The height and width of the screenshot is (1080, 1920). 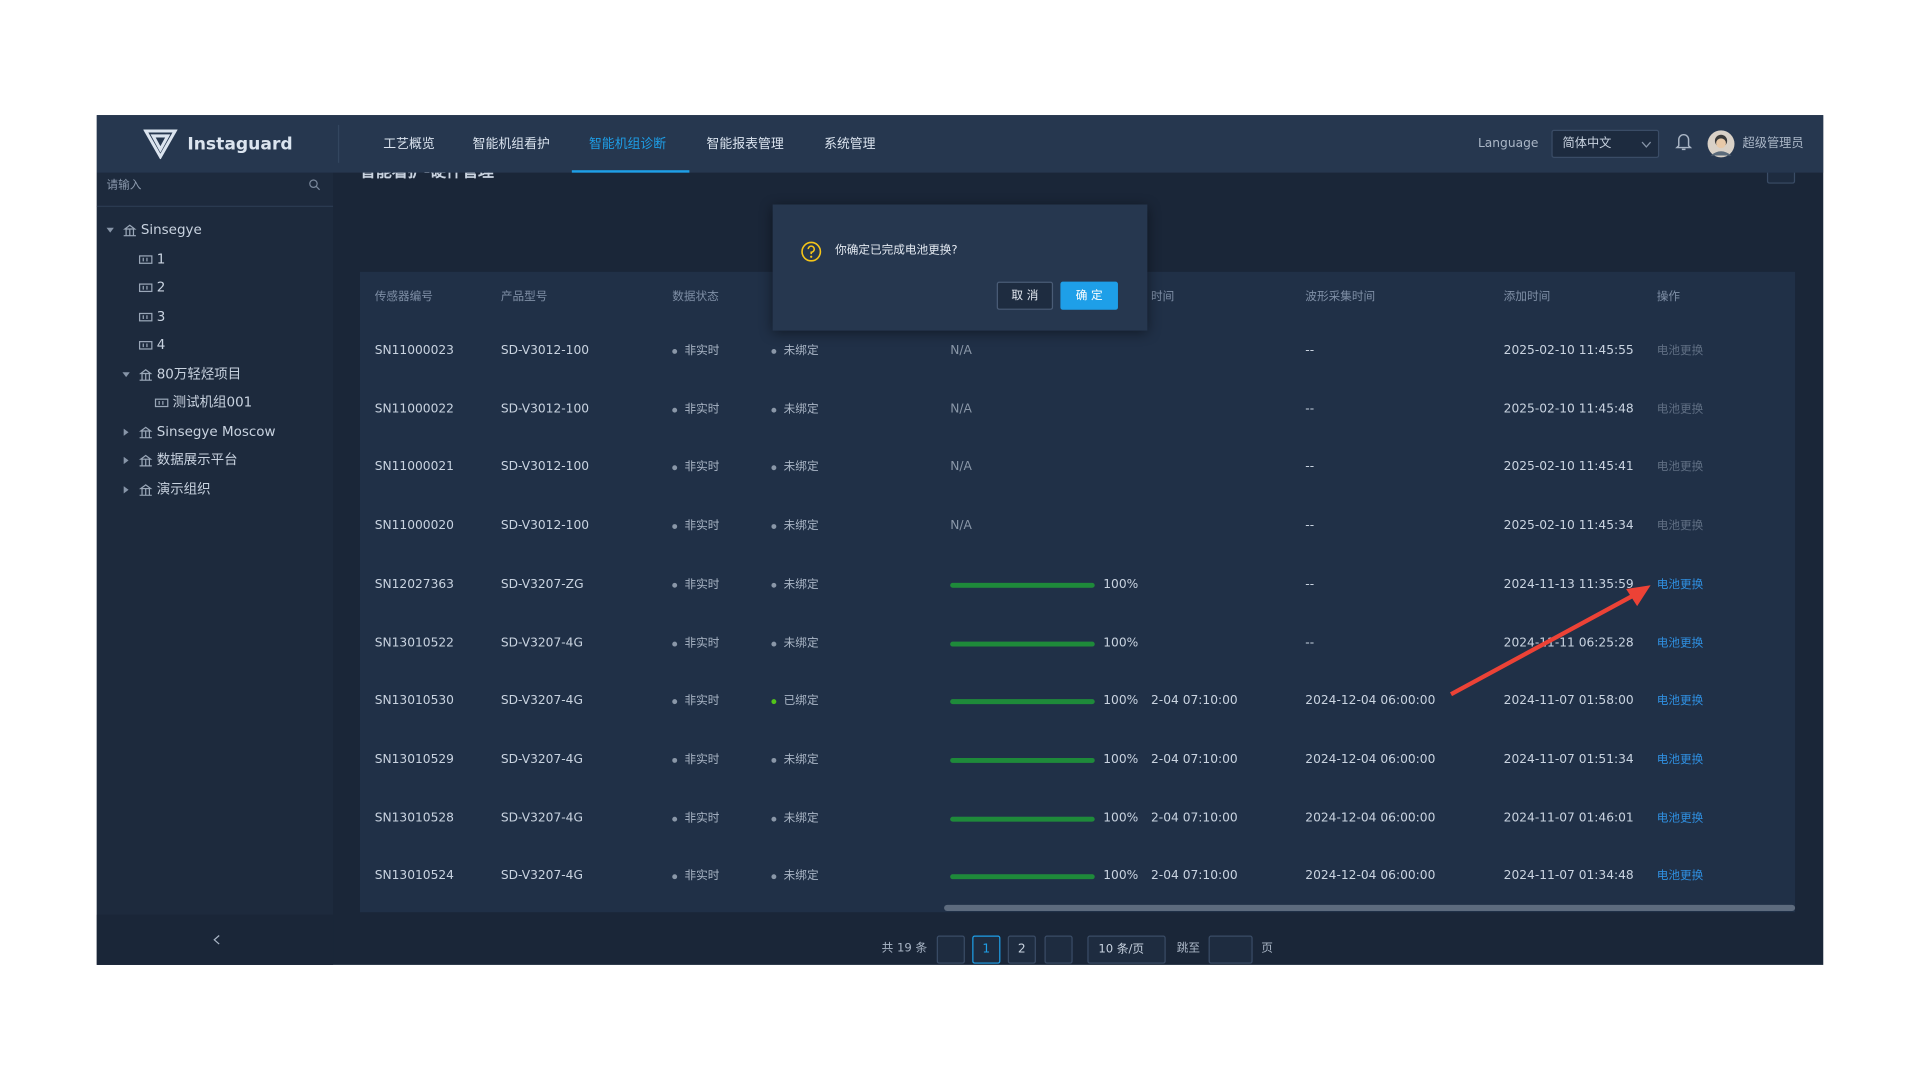 I want to click on user-name: 超级管理员, so click(x=1773, y=144).